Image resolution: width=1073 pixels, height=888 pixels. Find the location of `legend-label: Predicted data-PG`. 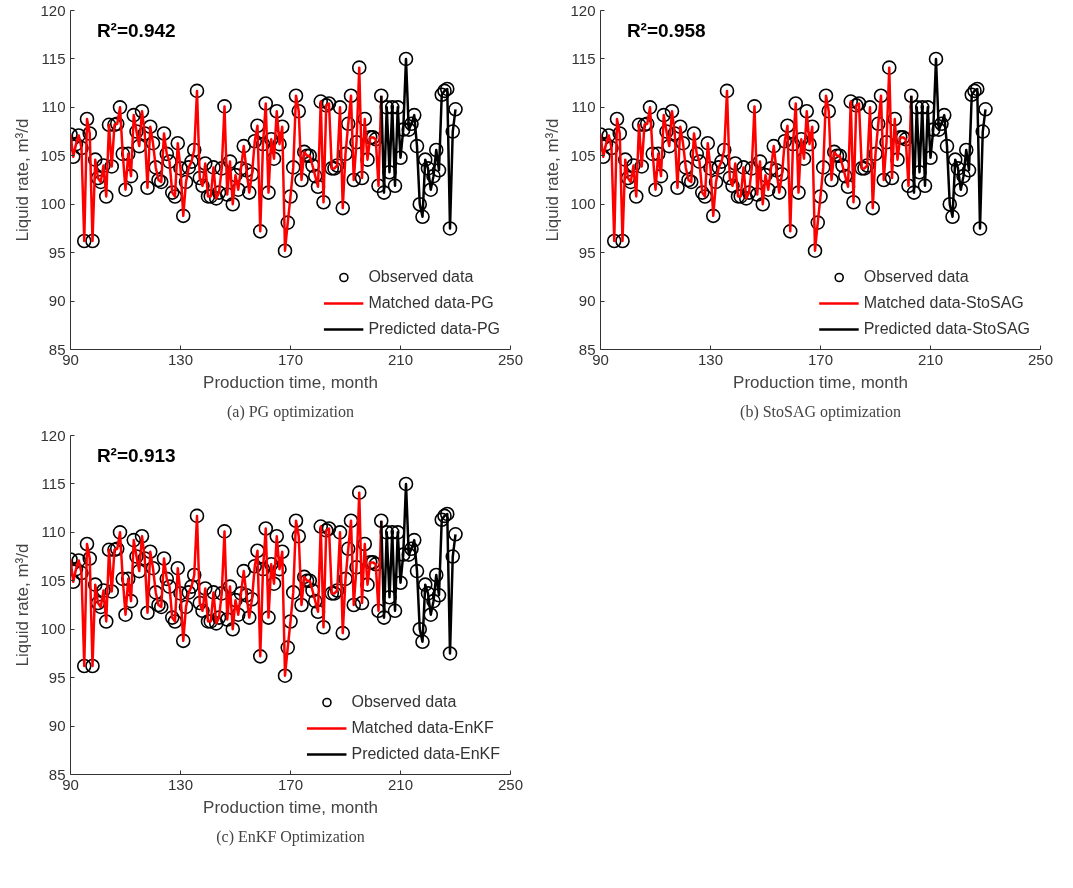

legend-label: Predicted data-PG is located at coordinates (434, 329).